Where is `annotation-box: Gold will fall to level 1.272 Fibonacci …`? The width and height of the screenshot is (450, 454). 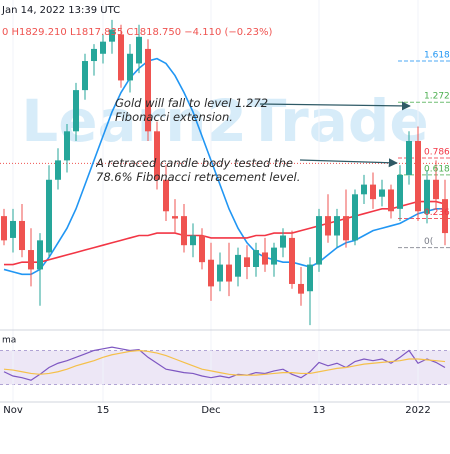 annotation-box: Gold will fall to level 1.272 Fibonacci … is located at coordinates (192, 110).